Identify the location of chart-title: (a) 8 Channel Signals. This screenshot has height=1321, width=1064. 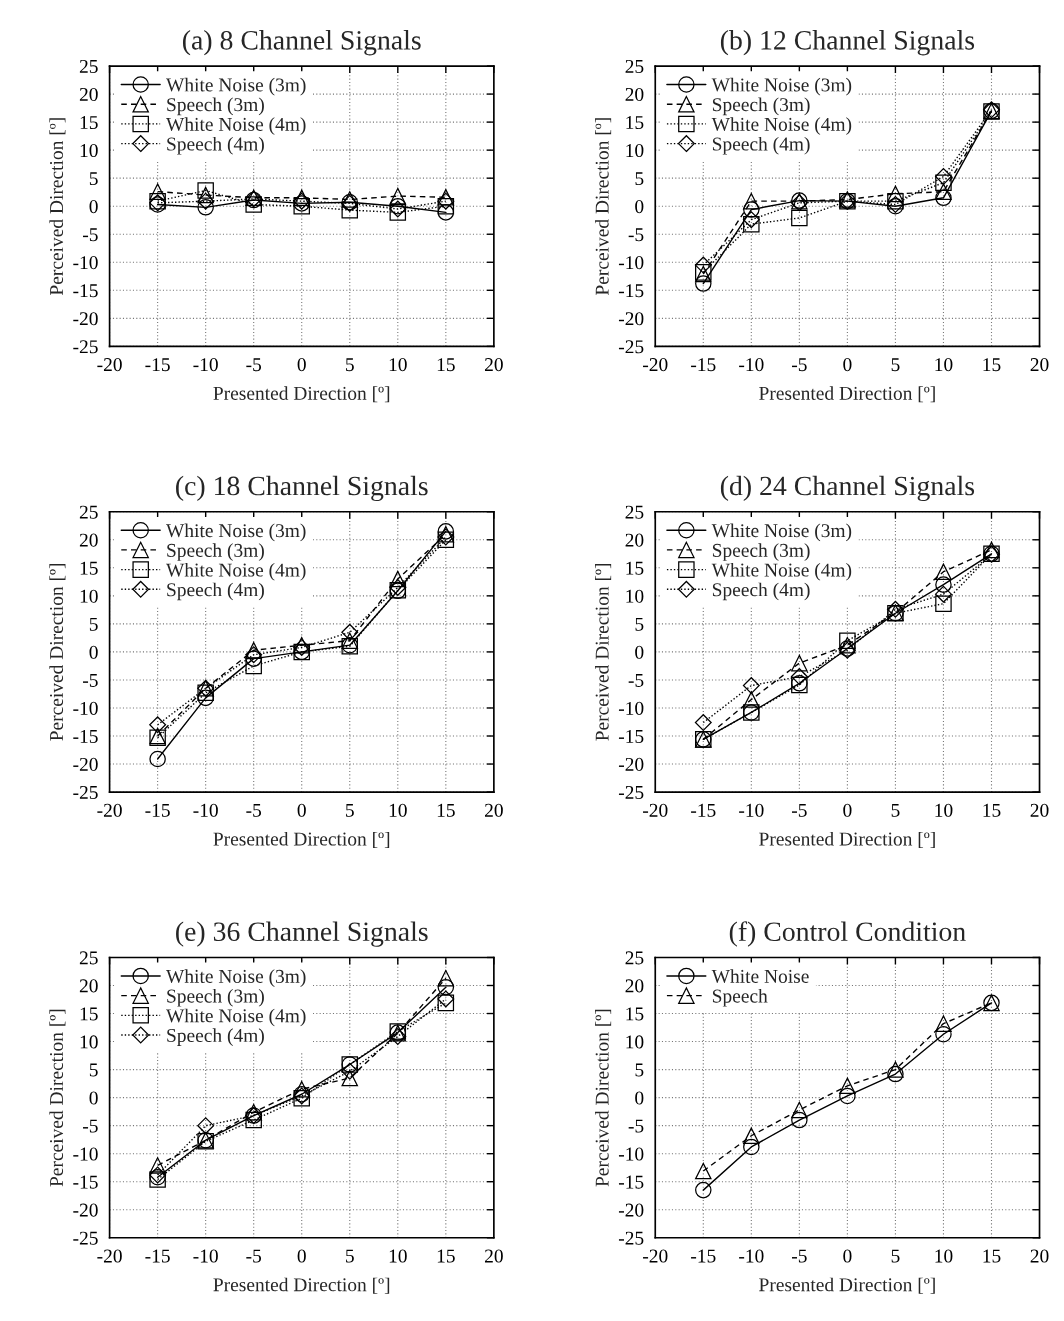
(301, 43).